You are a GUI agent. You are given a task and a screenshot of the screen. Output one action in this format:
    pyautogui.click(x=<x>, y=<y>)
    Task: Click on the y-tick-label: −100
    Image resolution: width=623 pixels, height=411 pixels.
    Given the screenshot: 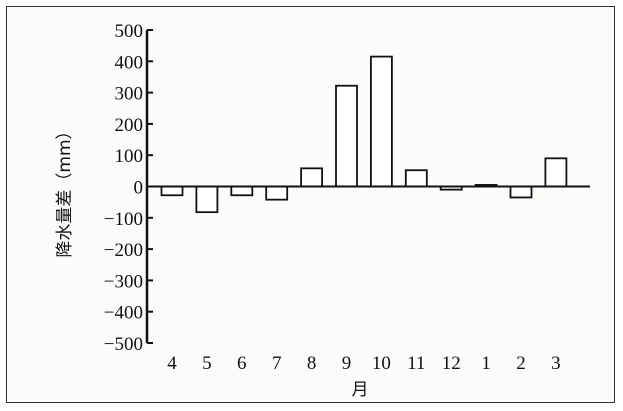 What is the action you would take?
    pyautogui.click(x=123, y=219)
    